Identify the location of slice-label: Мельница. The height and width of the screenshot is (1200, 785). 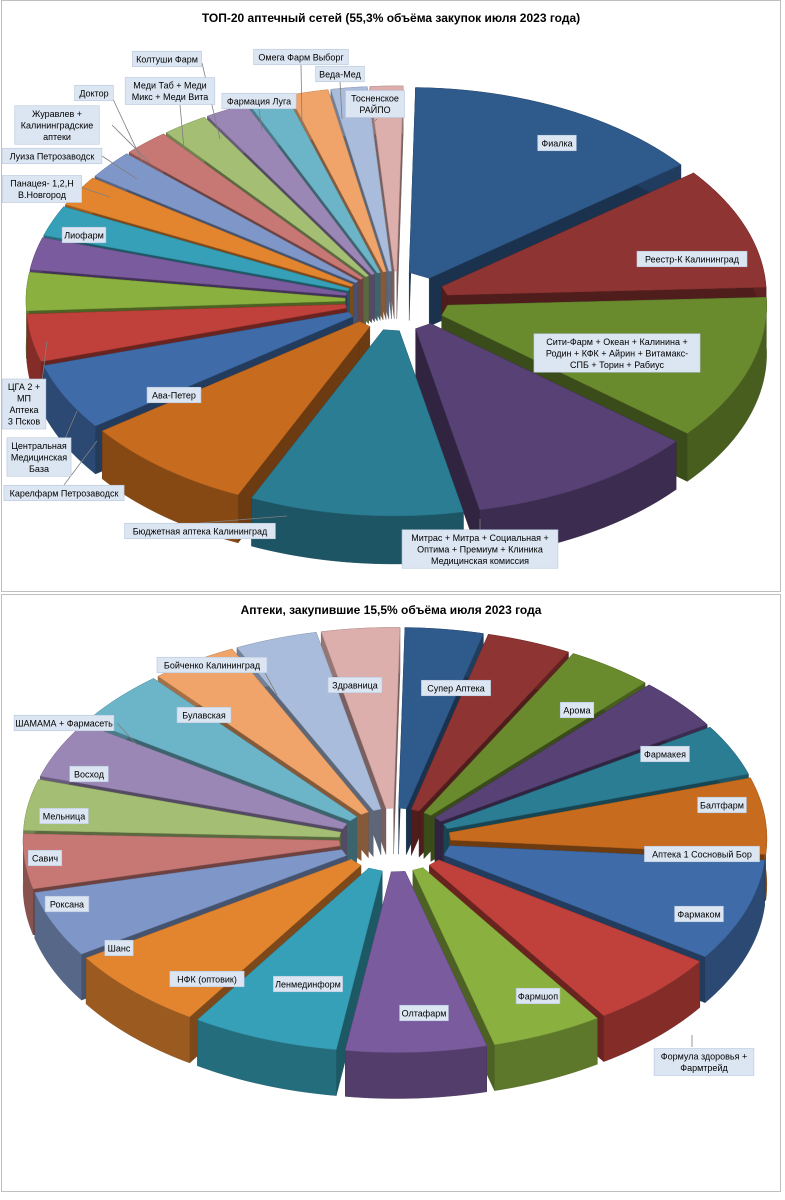
(64, 816).